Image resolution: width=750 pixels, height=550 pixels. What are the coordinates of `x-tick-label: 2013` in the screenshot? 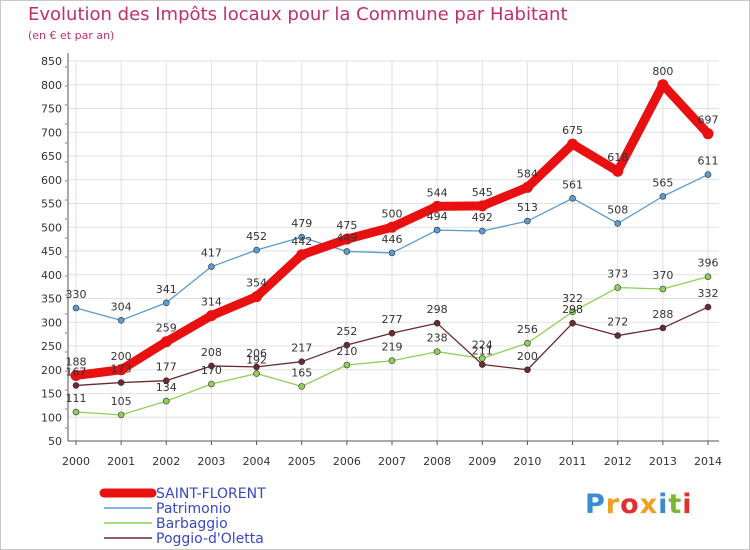 It's located at (663, 461).